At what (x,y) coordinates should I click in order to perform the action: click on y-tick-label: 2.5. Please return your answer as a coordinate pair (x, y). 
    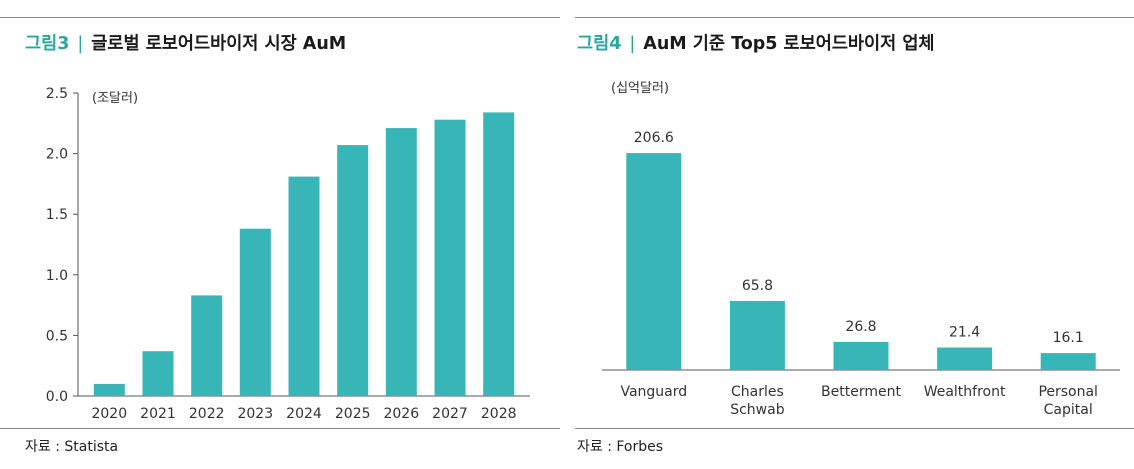
    Looking at the image, I should click on (57, 94).